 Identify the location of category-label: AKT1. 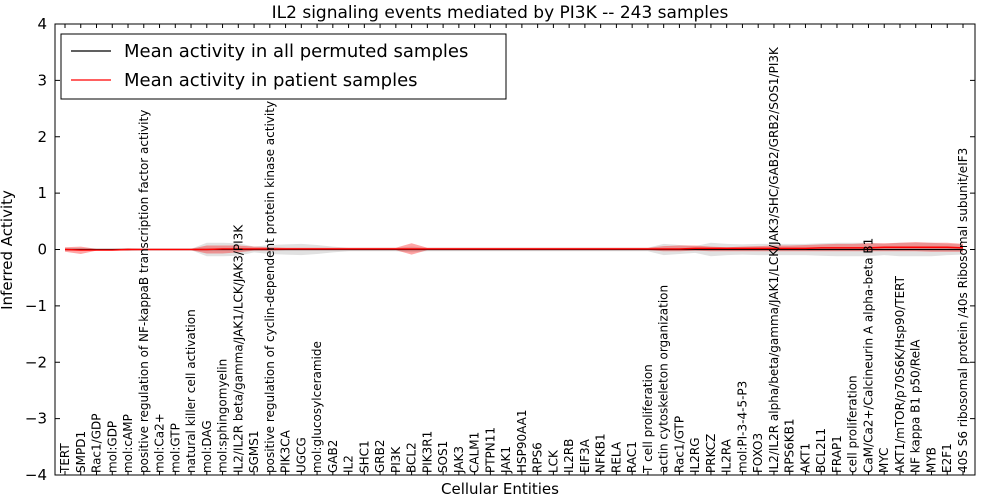
(805, 458).